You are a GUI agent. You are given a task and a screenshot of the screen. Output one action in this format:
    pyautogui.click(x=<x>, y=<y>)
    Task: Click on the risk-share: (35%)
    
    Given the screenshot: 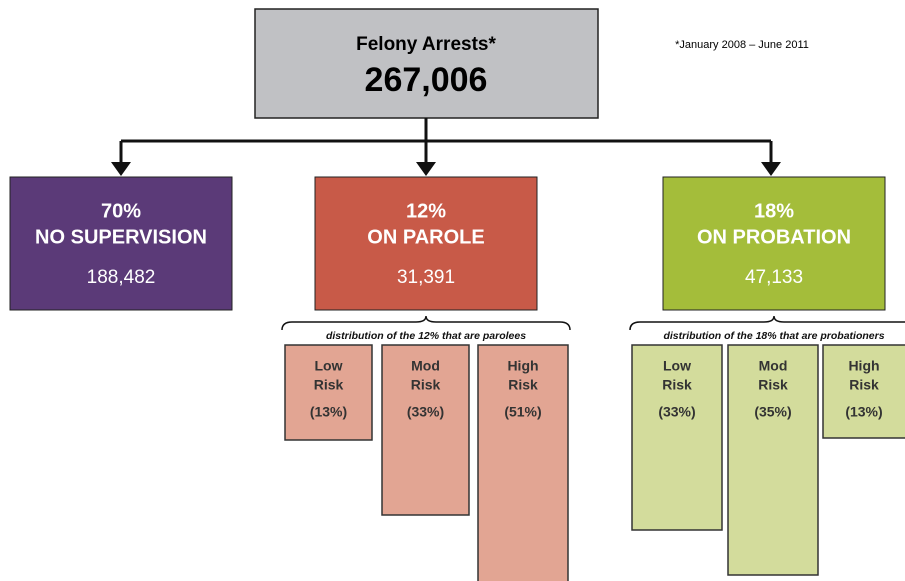 What is the action you would take?
    pyautogui.click(x=772, y=412)
    